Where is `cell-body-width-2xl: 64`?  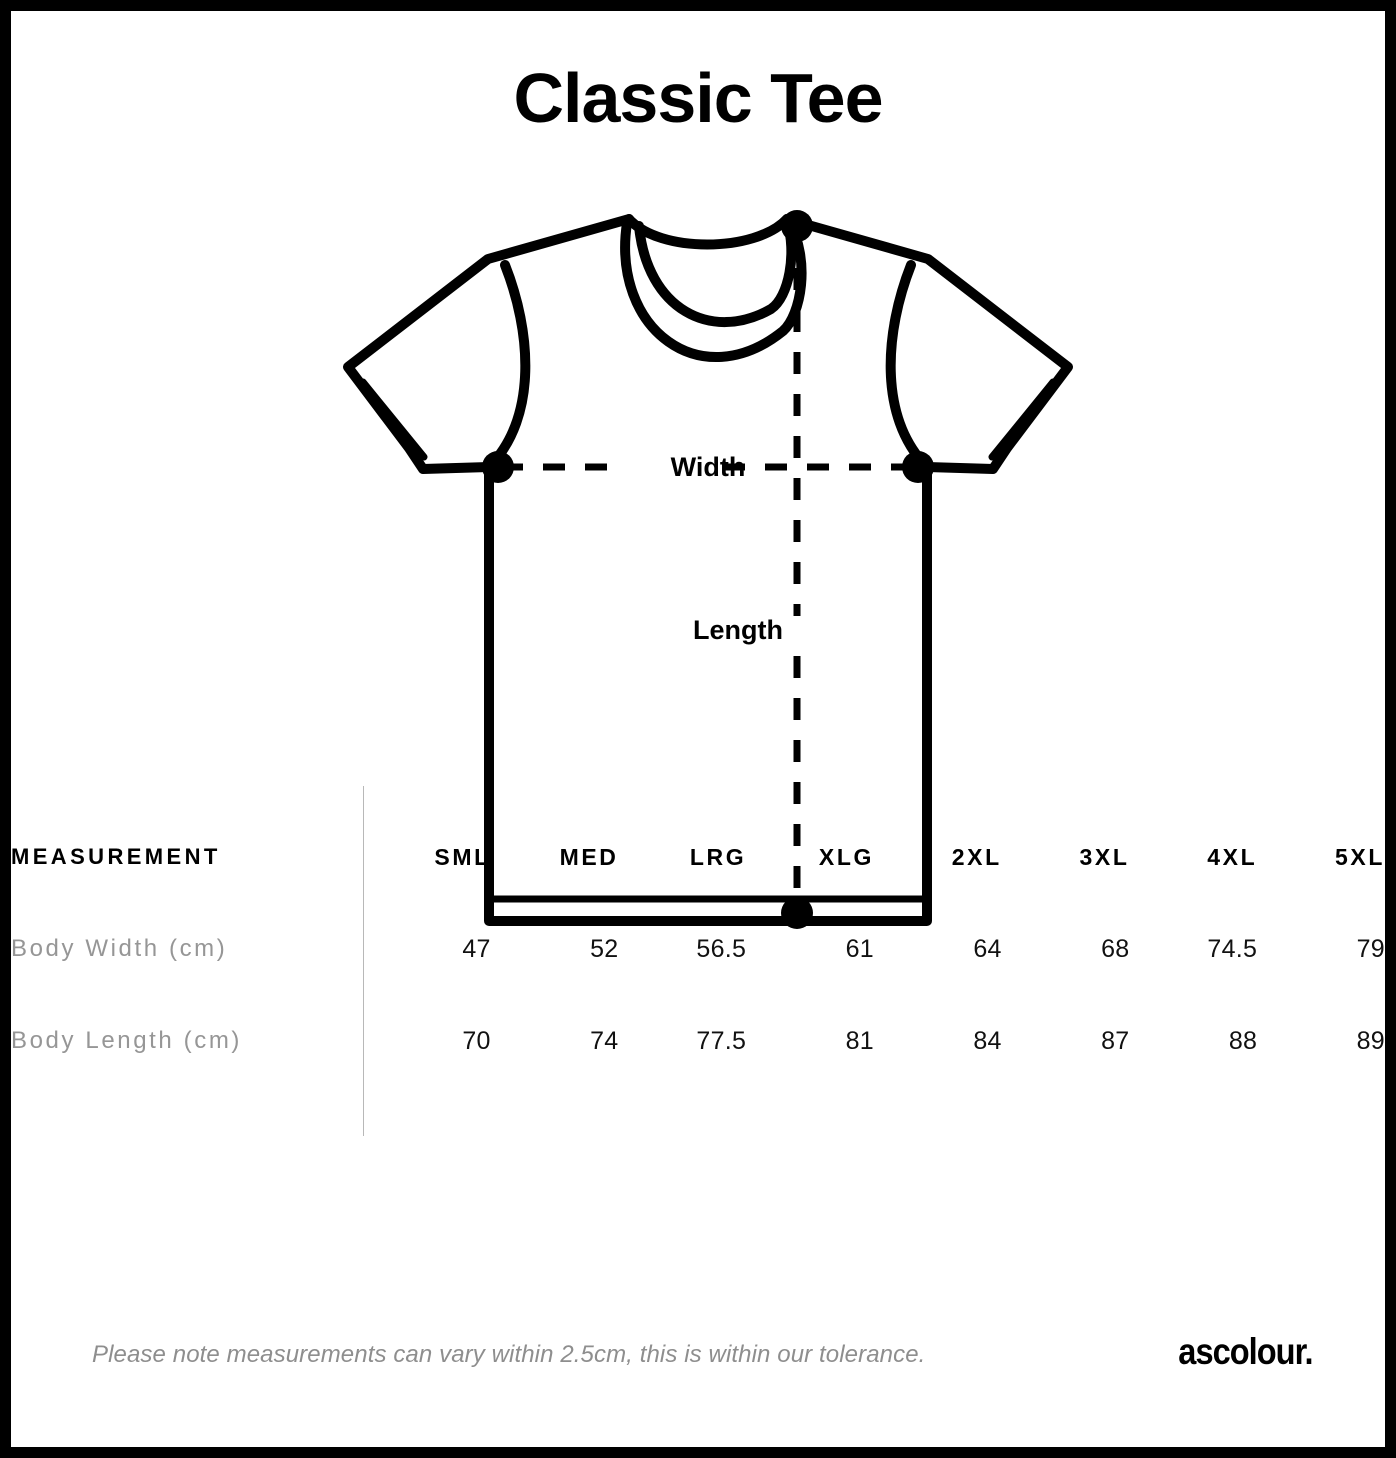 cell-body-width-2xl: 64 is located at coordinates (987, 948).